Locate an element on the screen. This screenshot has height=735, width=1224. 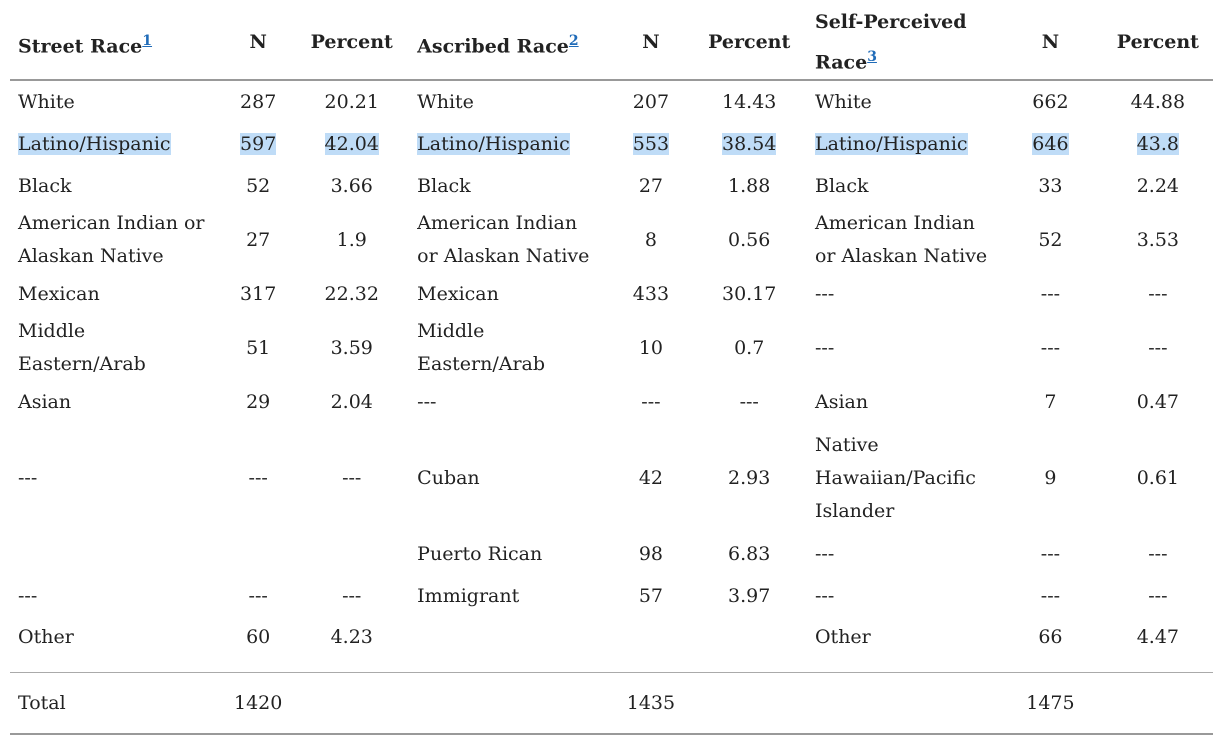
cell-text: 433 is located at coordinates (651, 293).